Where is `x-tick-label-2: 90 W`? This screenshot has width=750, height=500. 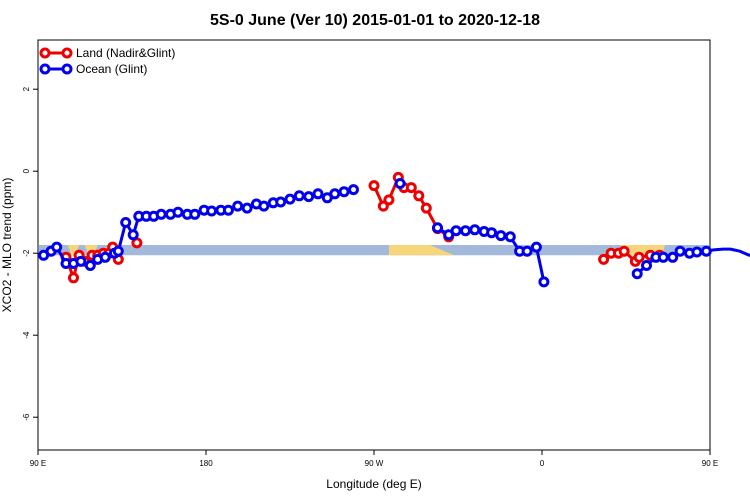
x-tick-label-2: 90 W is located at coordinates (374, 463).